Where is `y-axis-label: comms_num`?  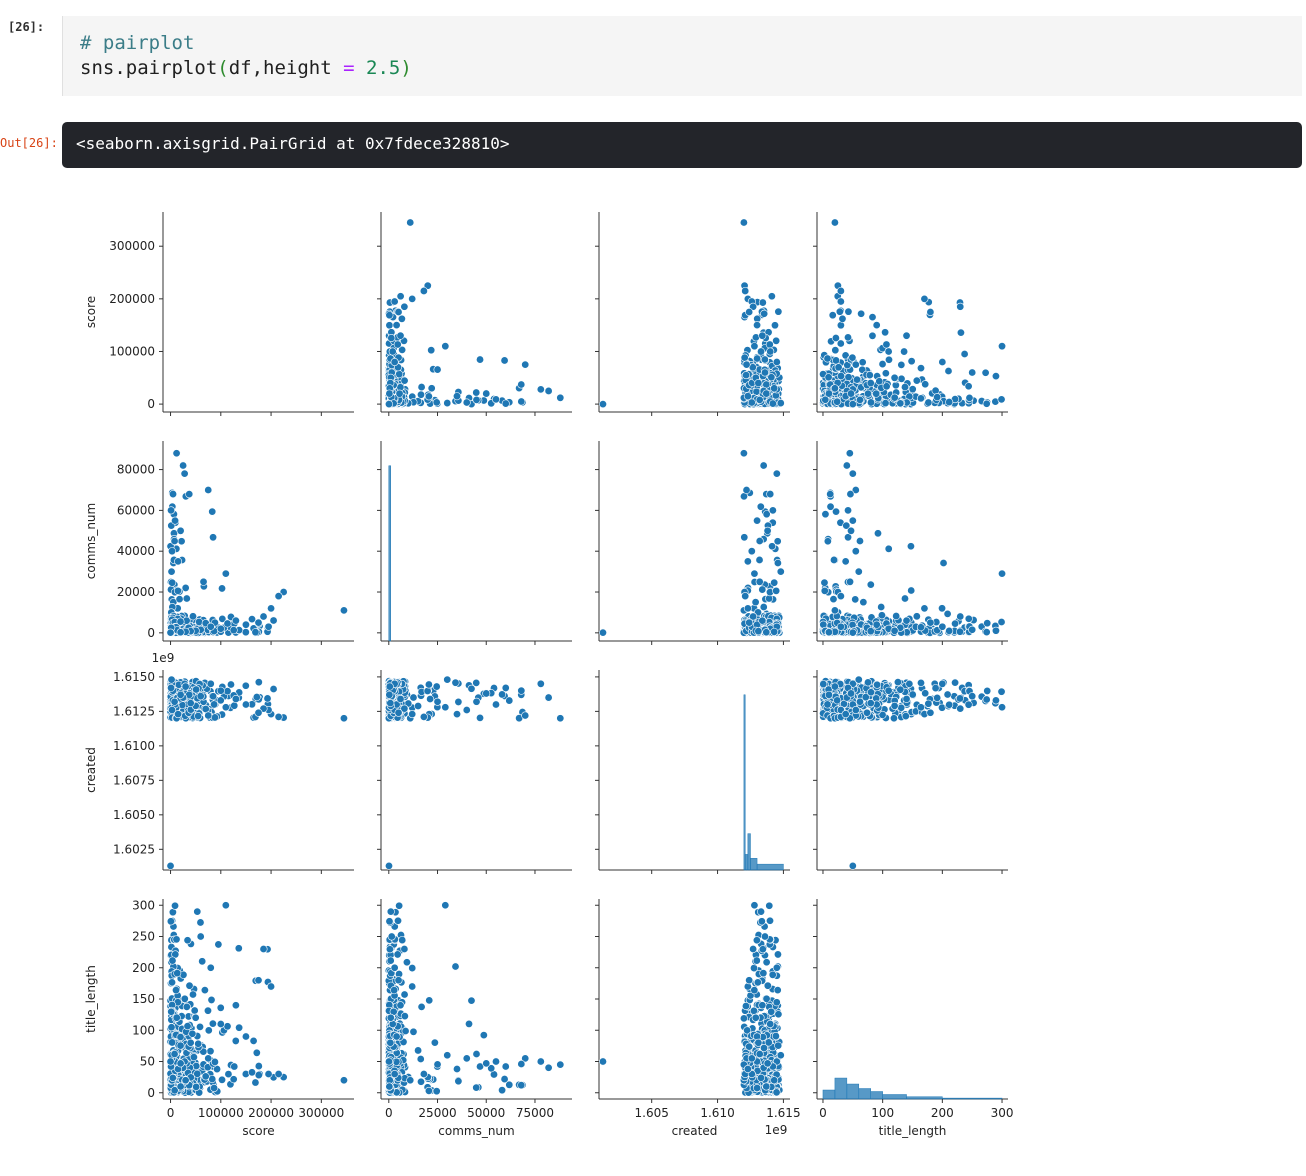
y-axis-label: comms_num is located at coordinates (91, 541).